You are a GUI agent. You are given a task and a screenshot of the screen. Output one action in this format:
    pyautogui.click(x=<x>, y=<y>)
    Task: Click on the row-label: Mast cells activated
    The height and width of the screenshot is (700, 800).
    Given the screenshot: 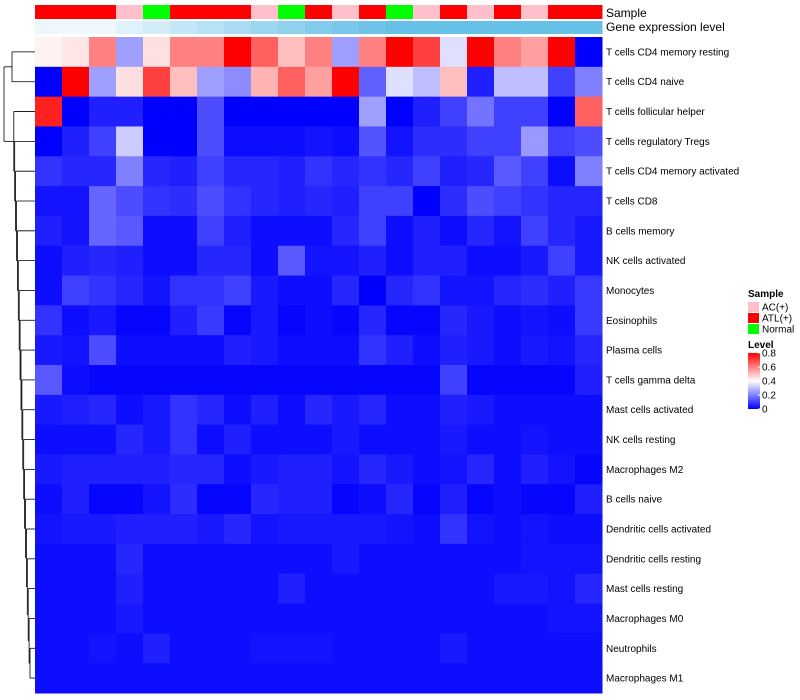 What is the action you would take?
    pyautogui.click(x=649, y=410)
    